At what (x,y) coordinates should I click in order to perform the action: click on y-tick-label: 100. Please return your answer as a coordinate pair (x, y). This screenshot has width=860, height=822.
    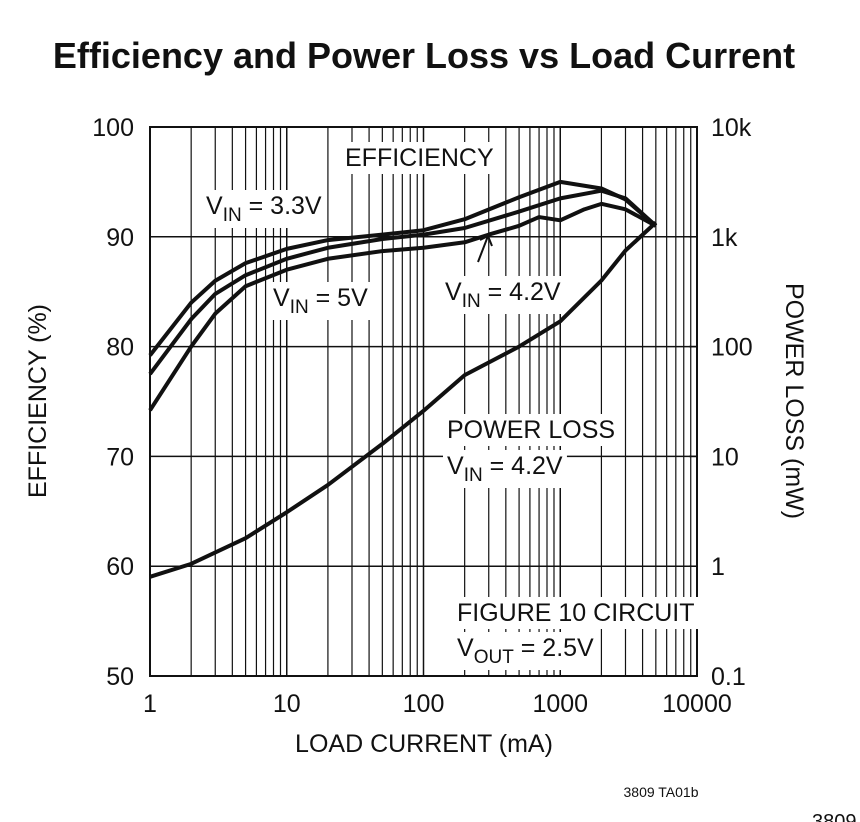
    Looking at the image, I should click on (113, 128).